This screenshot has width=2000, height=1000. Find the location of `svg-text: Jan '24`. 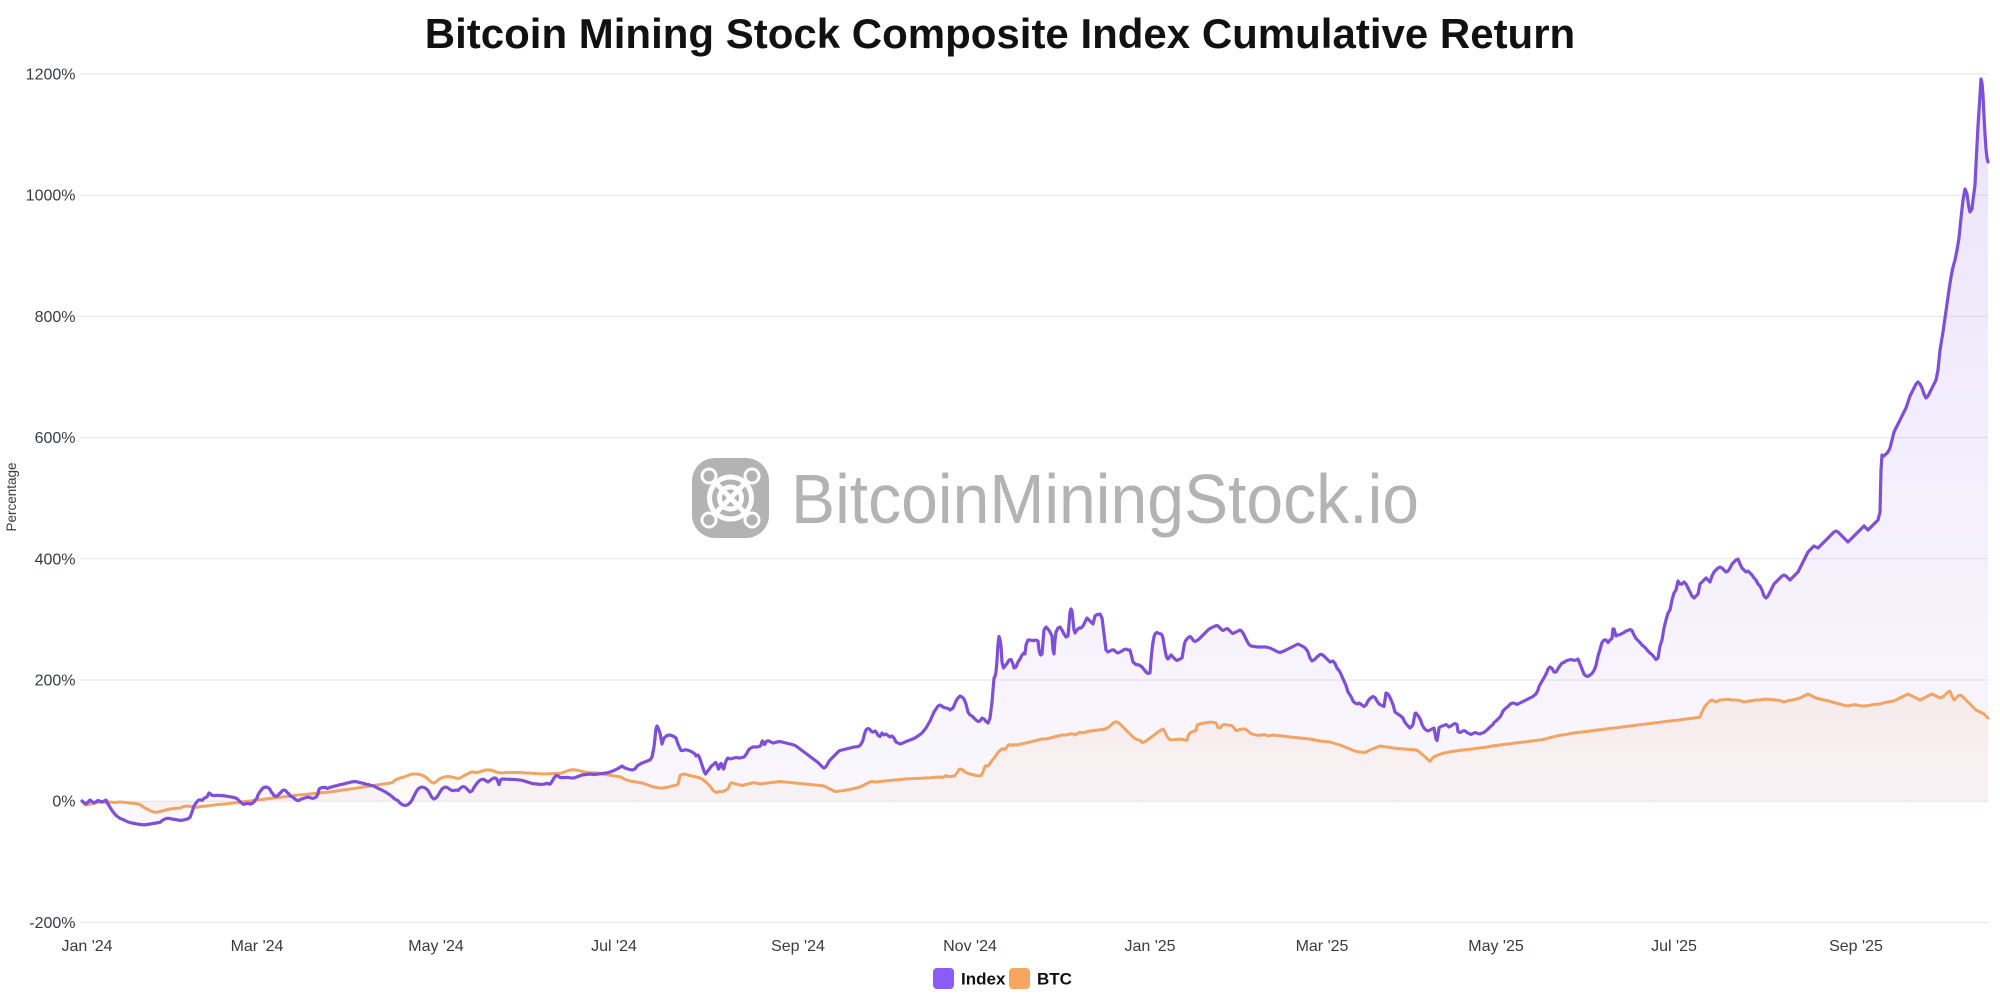

svg-text: Jan '24 is located at coordinates (86, 946).